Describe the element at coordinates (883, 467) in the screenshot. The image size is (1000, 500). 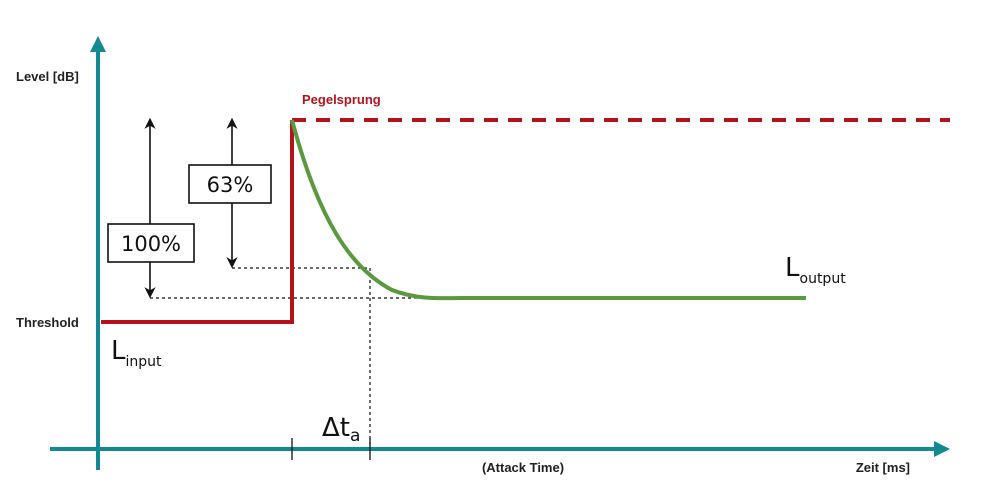
I see `x-axis-label: Zeit [ms]` at that location.